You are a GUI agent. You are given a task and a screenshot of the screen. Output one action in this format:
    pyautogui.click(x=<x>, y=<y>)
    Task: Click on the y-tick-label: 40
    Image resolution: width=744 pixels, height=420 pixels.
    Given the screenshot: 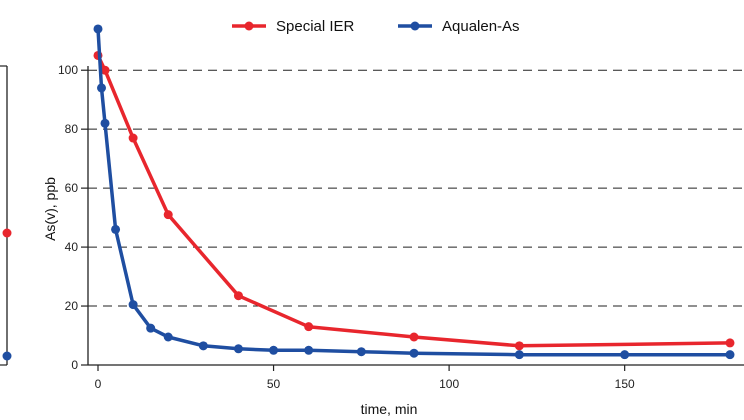 What is the action you would take?
    pyautogui.click(x=72, y=247)
    